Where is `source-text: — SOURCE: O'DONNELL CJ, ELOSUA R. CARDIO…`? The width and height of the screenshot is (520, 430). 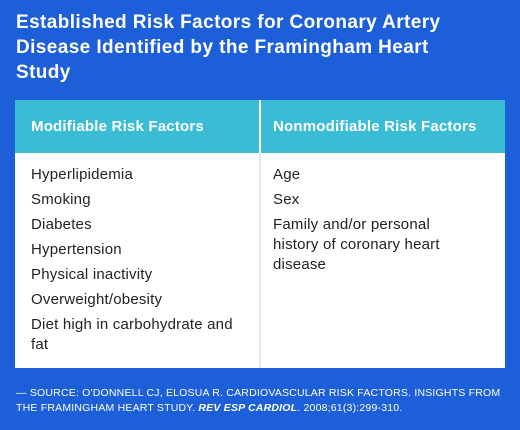 source-text: — SOURCE: O'DONNELL CJ, ELOSUA R. CARDIO… is located at coordinates (258, 400).